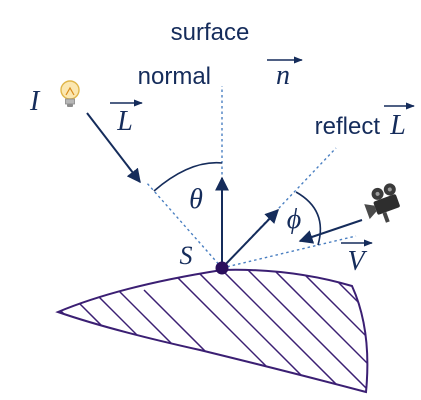 The height and width of the screenshot is (400, 421). What do you see at coordinates (186, 255) in the screenshot?
I see `surface-point-label: S` at bounding box center [186, 255].